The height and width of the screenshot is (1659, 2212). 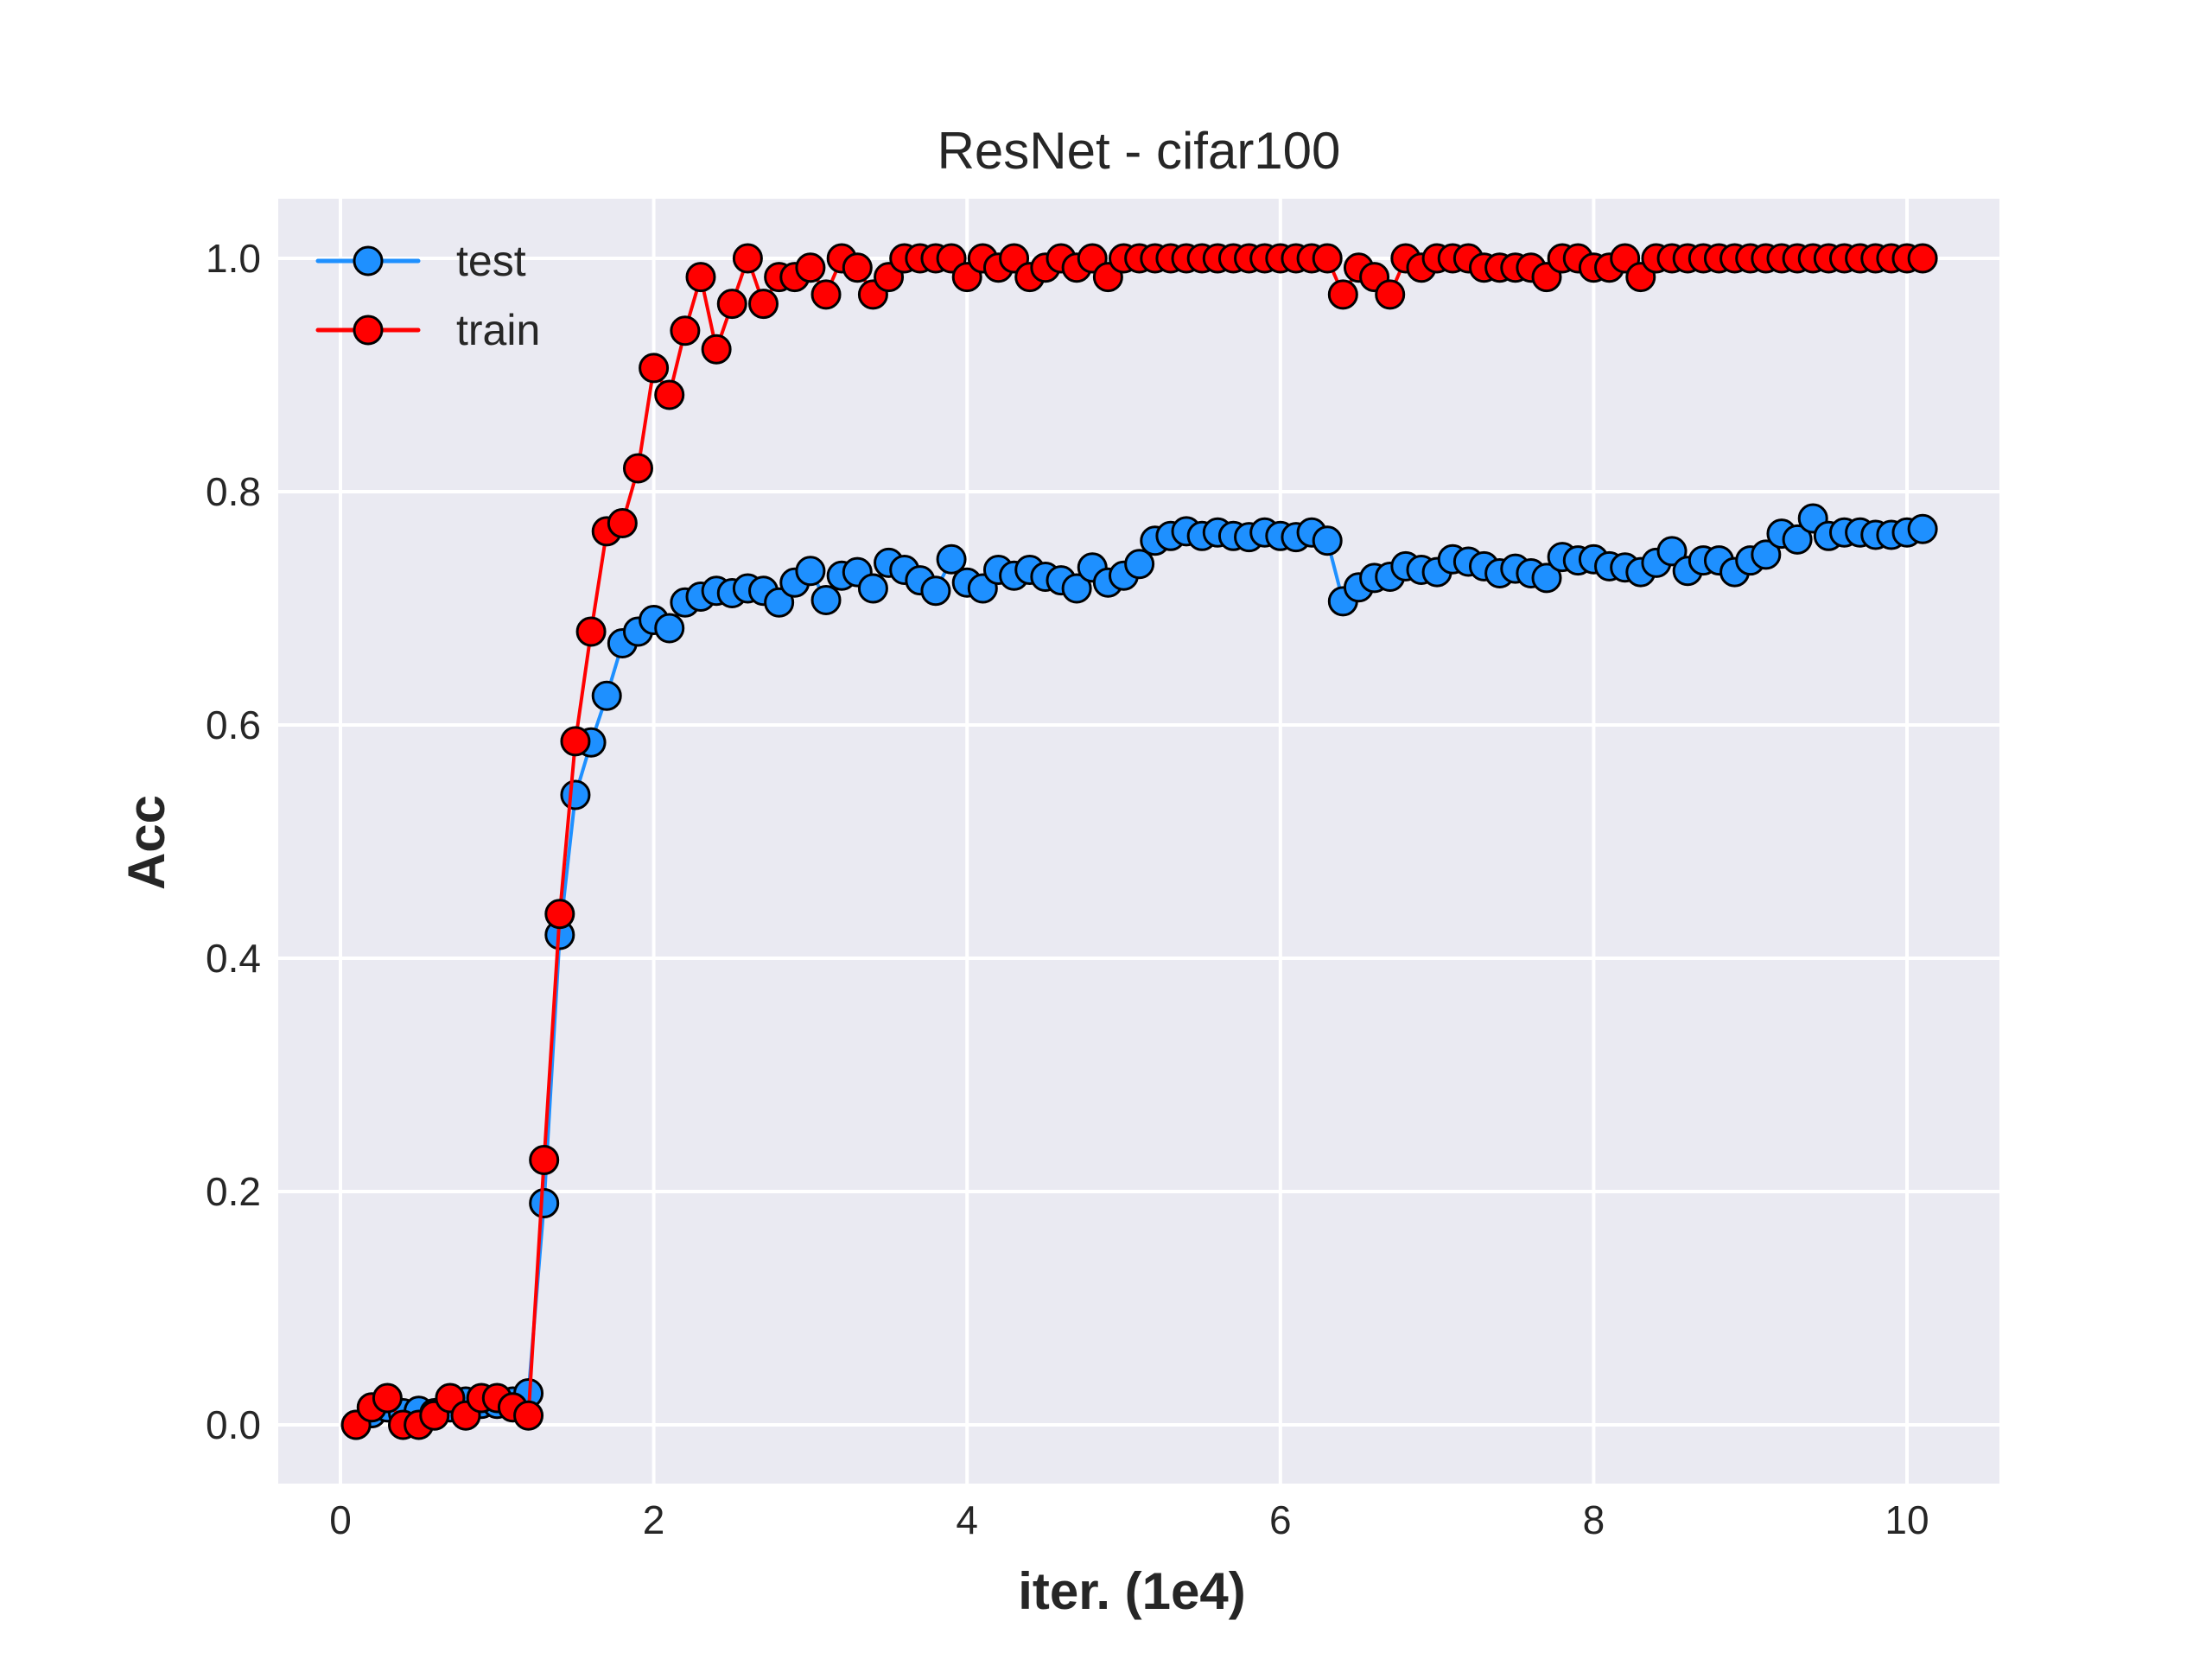 What do you see at coordinates (146, 842) in the screenshot?
I see `y-axis-label: Acc` at bounding box center [146, 842].